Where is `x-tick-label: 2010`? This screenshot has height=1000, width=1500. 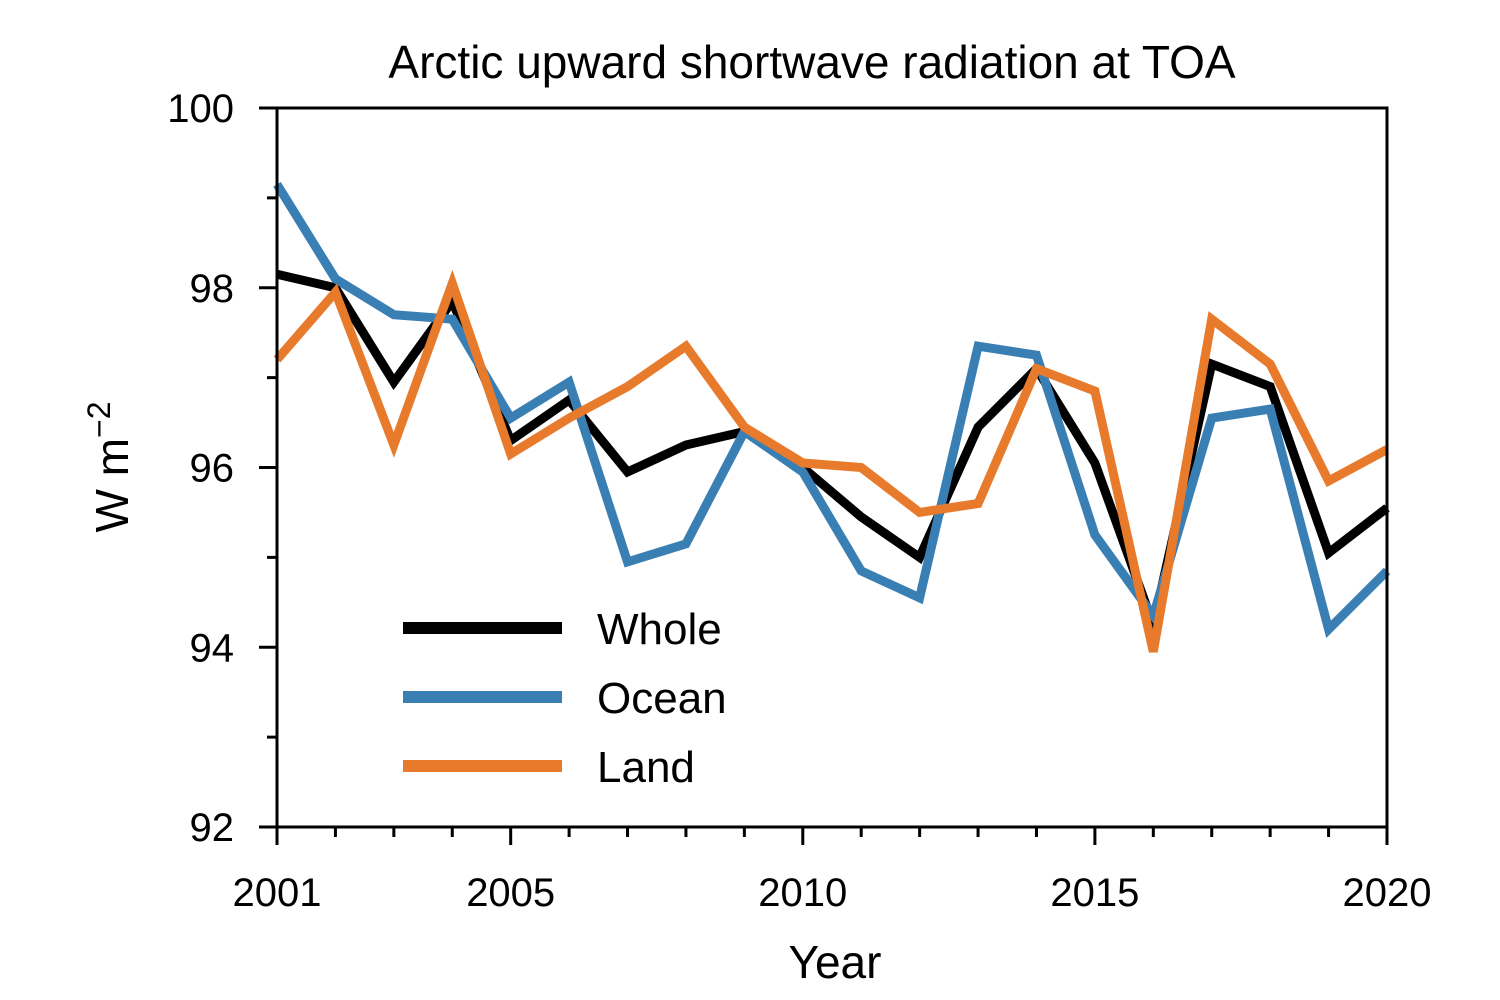 x-tick-label: 2010 is located at coordinates (802, 893).